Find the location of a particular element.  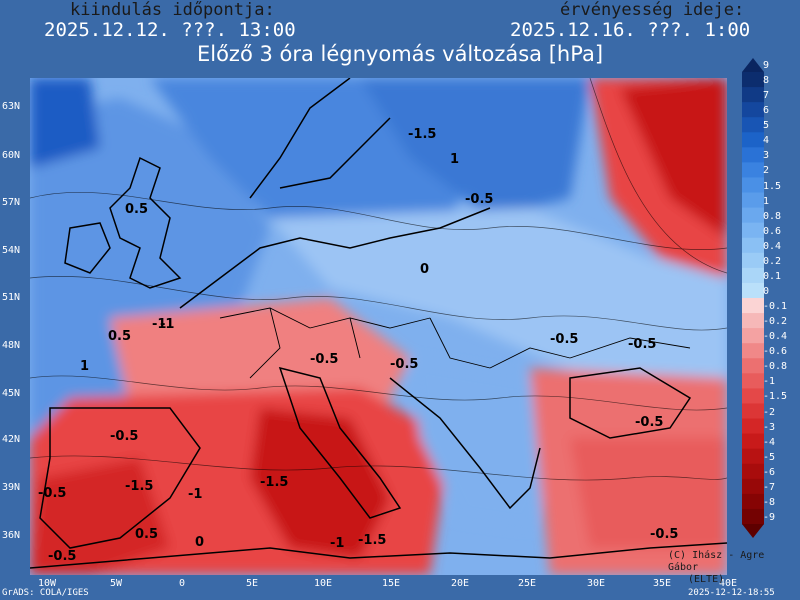

coastline-britain is located at coordinates (145, 222).